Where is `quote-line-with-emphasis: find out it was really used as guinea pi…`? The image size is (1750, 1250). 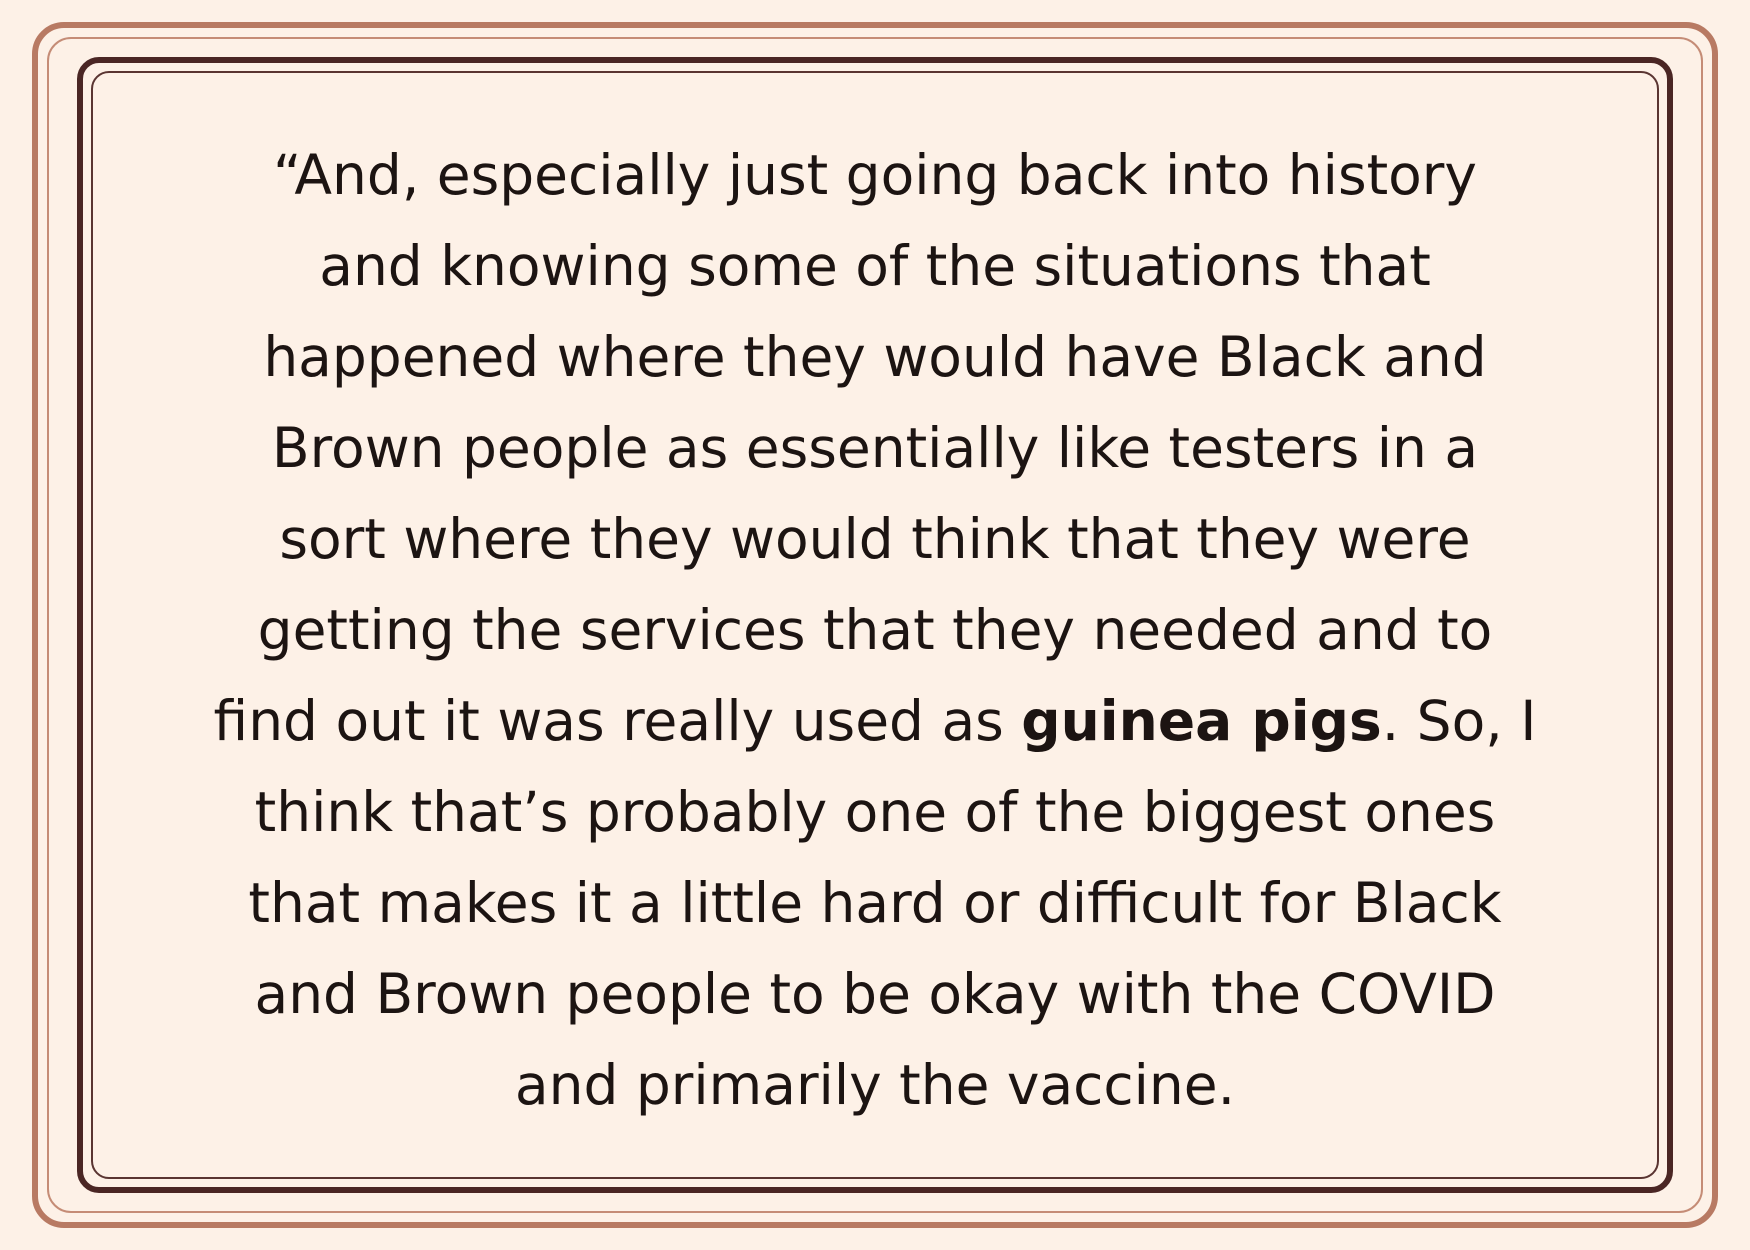
quote-line-with-emphasis: find out it was really used as guinea pi… is located at coordinates (875, 721).